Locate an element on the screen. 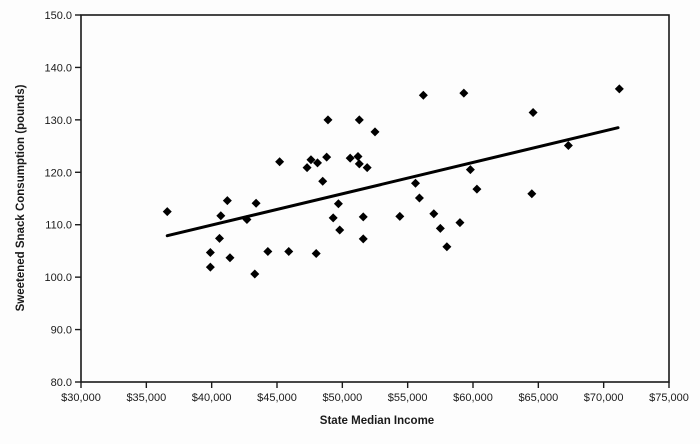 This screenshot has height=444, width=700. x-tick-label: $65,000 is located at coordinates (538, 398).